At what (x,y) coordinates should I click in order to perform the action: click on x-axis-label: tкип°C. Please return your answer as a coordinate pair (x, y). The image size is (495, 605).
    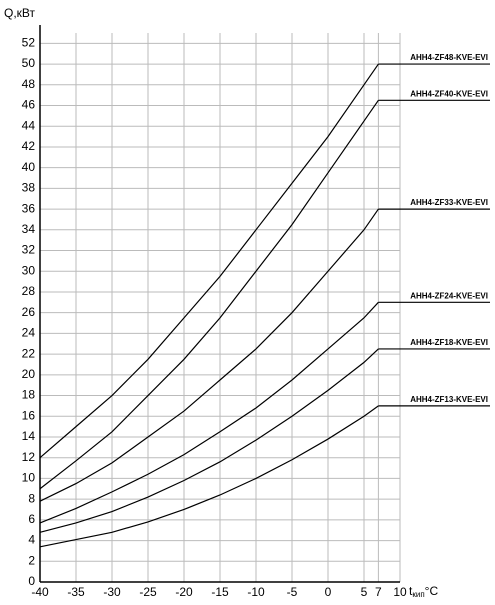
    Looking at the image, I should click on (423, 591).